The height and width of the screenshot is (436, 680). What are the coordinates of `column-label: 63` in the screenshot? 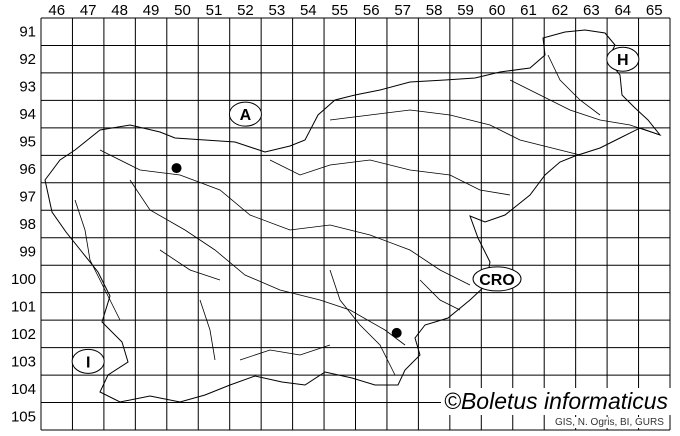 It's located at (591, 10).